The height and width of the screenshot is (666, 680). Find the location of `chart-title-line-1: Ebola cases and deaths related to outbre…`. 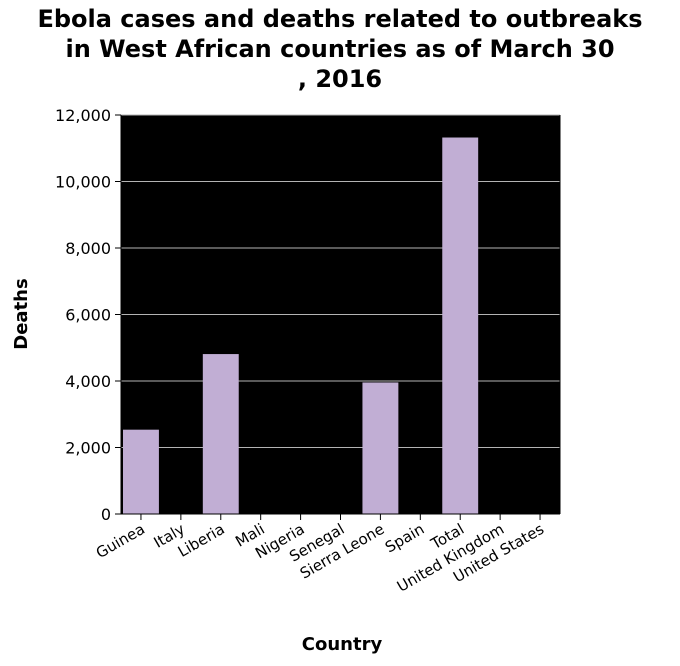

chart-title-line-1: Ebola cases and deaths related to outbre… is located at coordinates (340, 19).